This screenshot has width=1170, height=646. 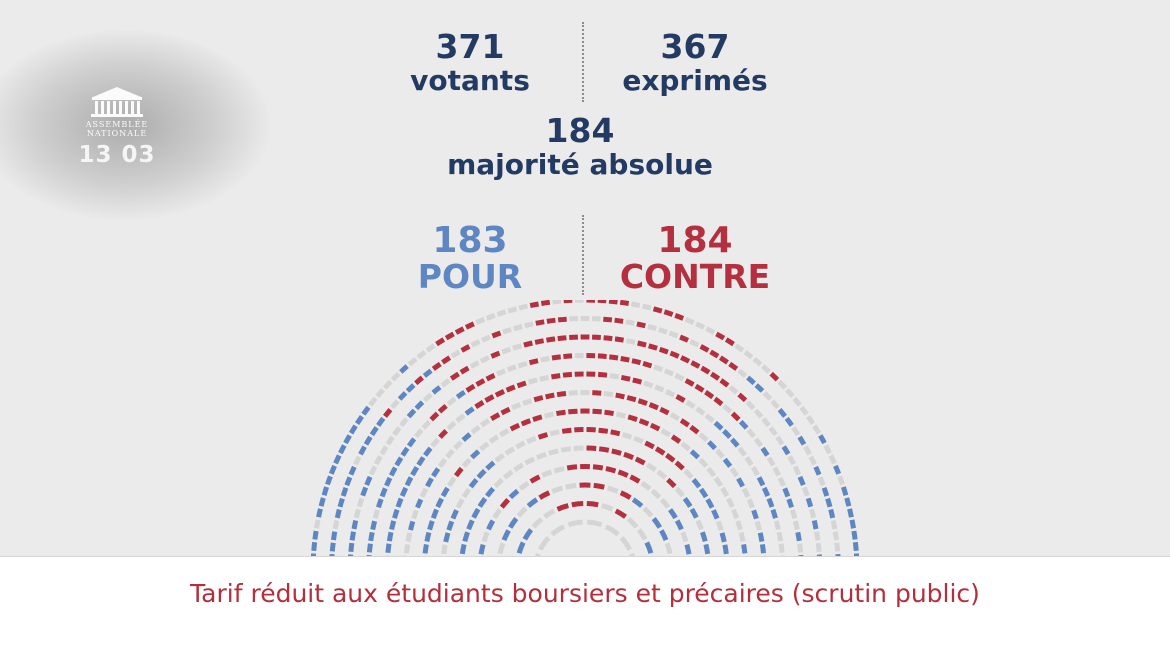 What do you see at coordinates (695, 81) in the screenshot?
I see `exprimes-label: exprimés` at bounding box center [695, 81].